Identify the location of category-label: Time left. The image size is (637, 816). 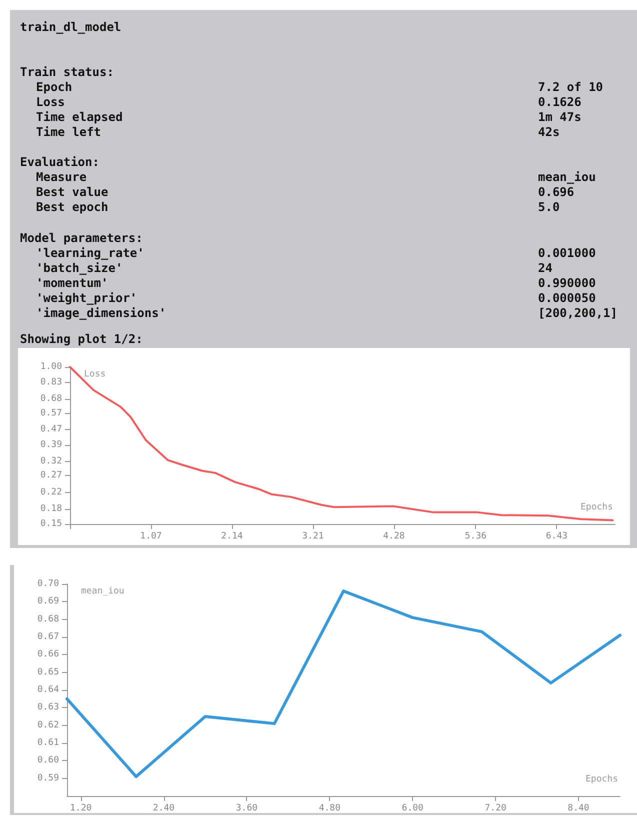
(69, 132).